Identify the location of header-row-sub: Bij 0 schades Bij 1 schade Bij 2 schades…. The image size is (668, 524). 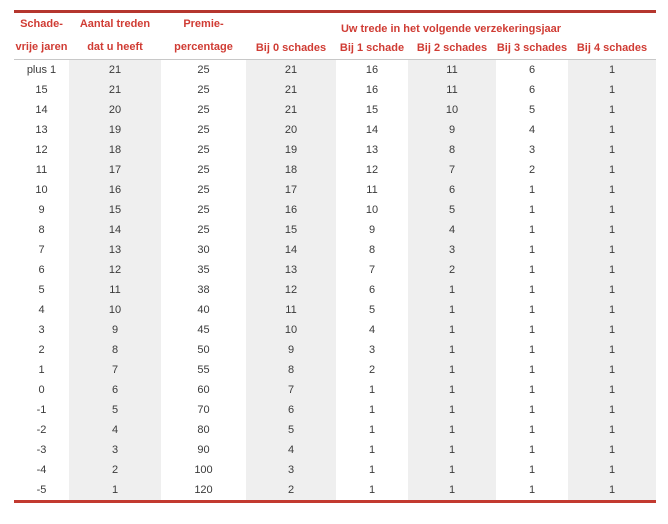
(335, 49).